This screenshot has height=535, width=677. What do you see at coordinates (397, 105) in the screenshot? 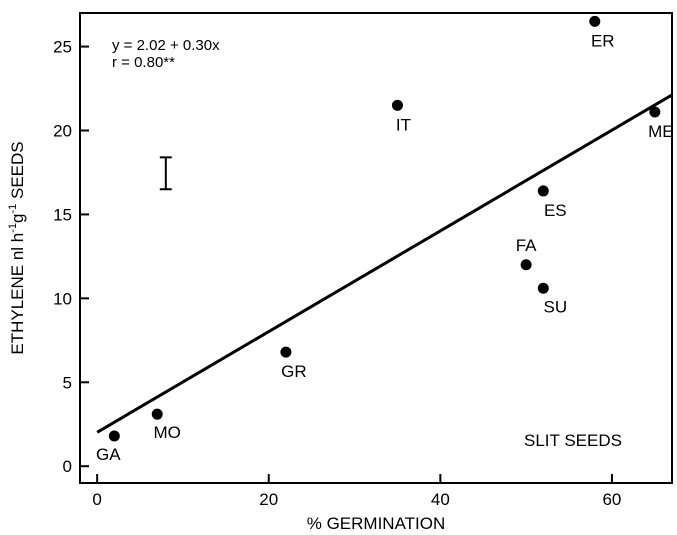
I see `data-point-it` at bounding box center [397, 105].